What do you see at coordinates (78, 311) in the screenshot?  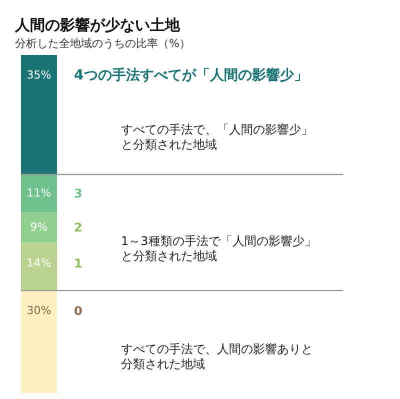 I see `series-label: 0` at bounding box center [78, 311].